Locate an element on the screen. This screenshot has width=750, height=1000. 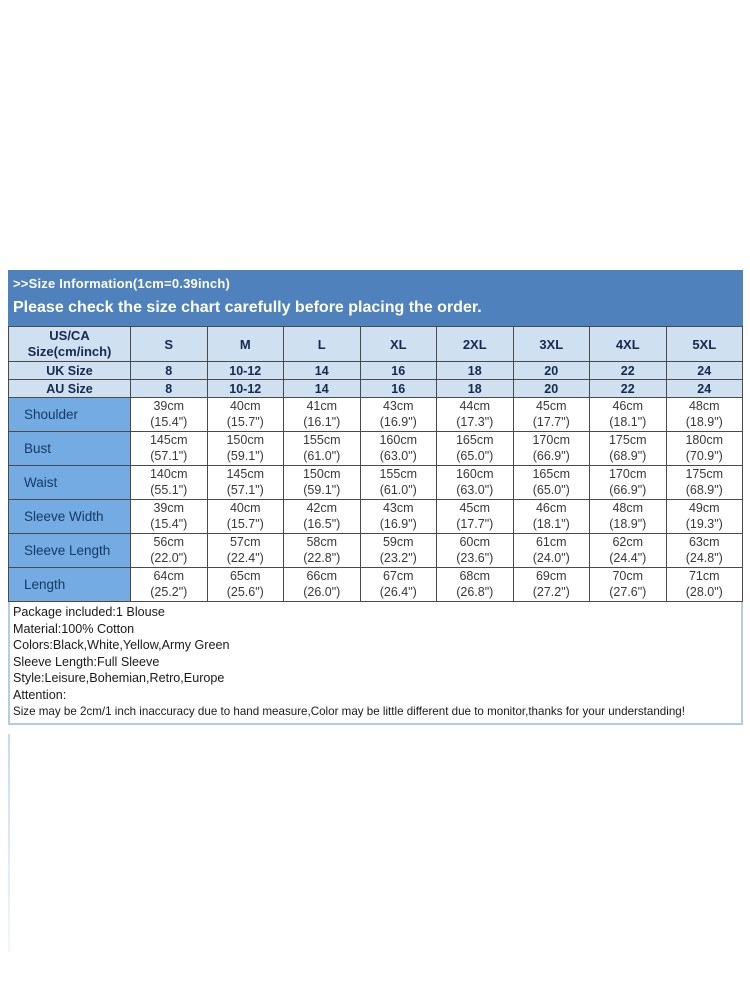
au-size-row-value-m: 10-12 is located at coordinates (245, 388).